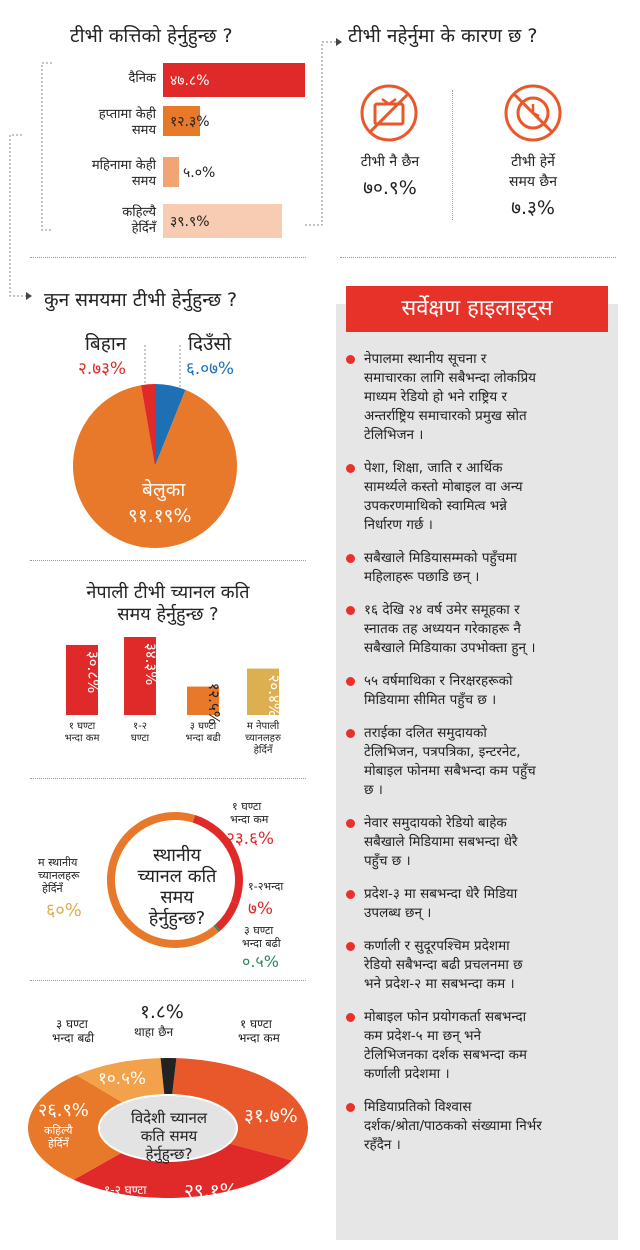 The width and height of the screenshot is (640, 1250). Describe the element at coordinates (203, 738) in the screenshot. I see `nepali-bar-label: भन्दा बढी` at that location.